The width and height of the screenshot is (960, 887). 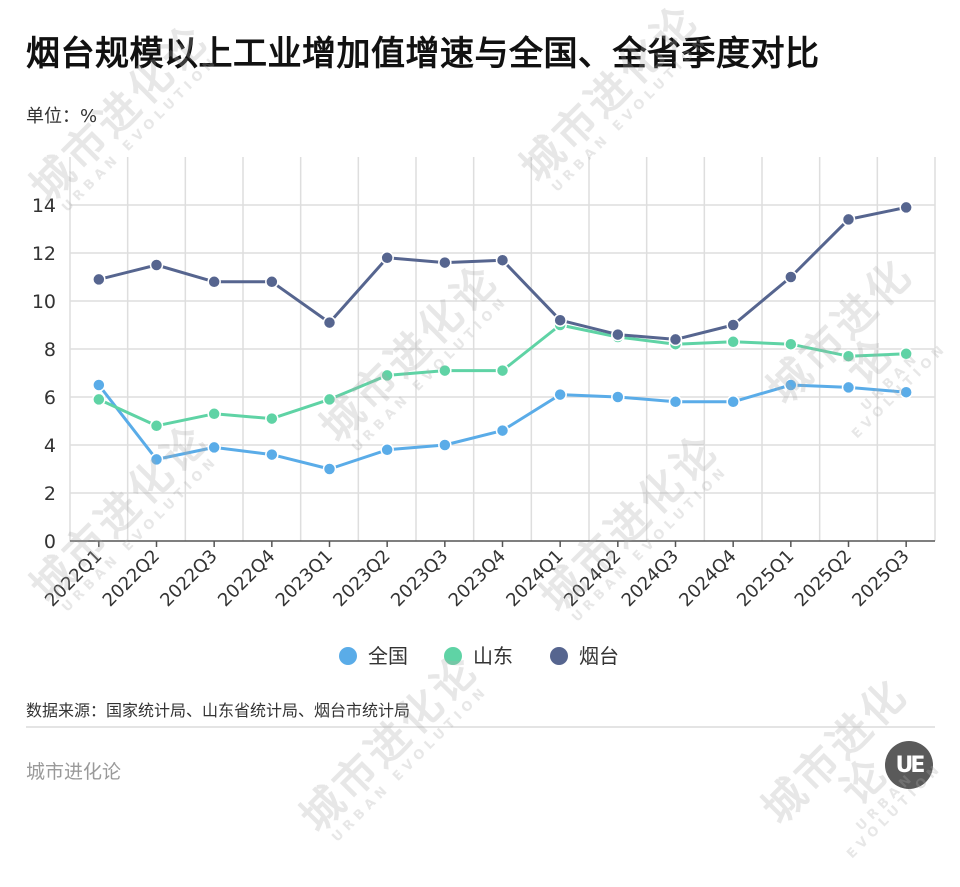 I want to click on y-tick-label: 10, so click(x=44, y=302).